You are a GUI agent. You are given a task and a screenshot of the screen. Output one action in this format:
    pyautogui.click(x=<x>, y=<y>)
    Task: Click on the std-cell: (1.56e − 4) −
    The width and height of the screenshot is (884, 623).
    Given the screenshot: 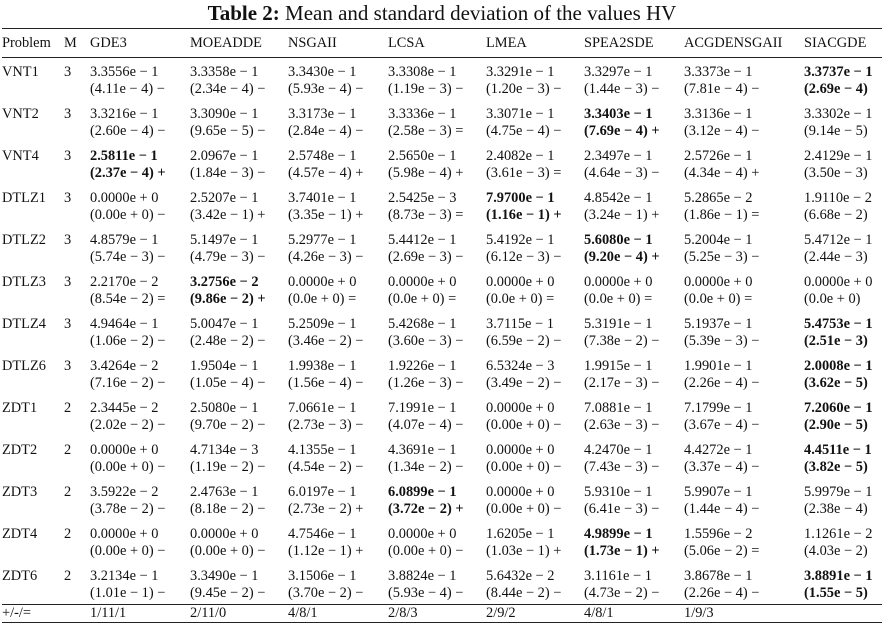 What is the action you would take?
    pyautogui.click(x=326, y=383)
    